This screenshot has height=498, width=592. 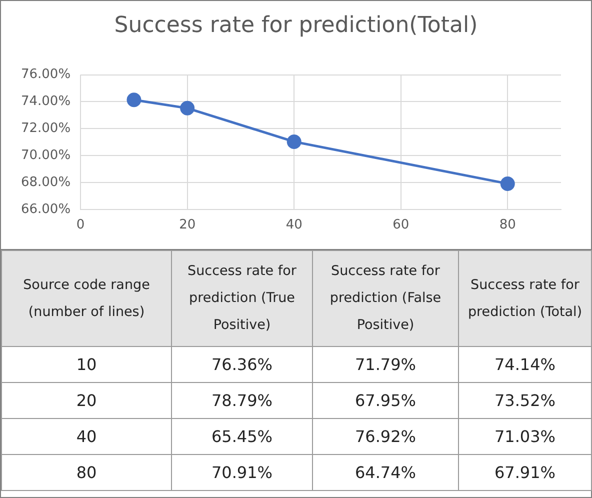 I want to click on data-label: 78.79%, so click(x=242, y=400).